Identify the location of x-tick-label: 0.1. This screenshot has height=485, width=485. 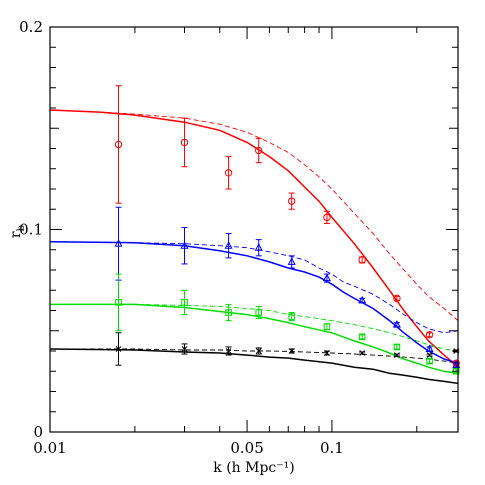
(332, 448).